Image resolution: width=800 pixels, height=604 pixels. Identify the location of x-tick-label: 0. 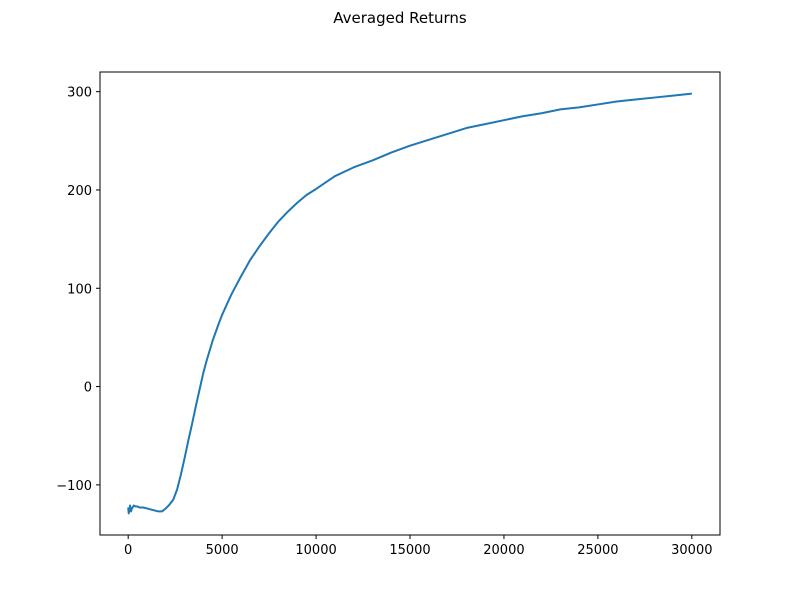
(128, 550).